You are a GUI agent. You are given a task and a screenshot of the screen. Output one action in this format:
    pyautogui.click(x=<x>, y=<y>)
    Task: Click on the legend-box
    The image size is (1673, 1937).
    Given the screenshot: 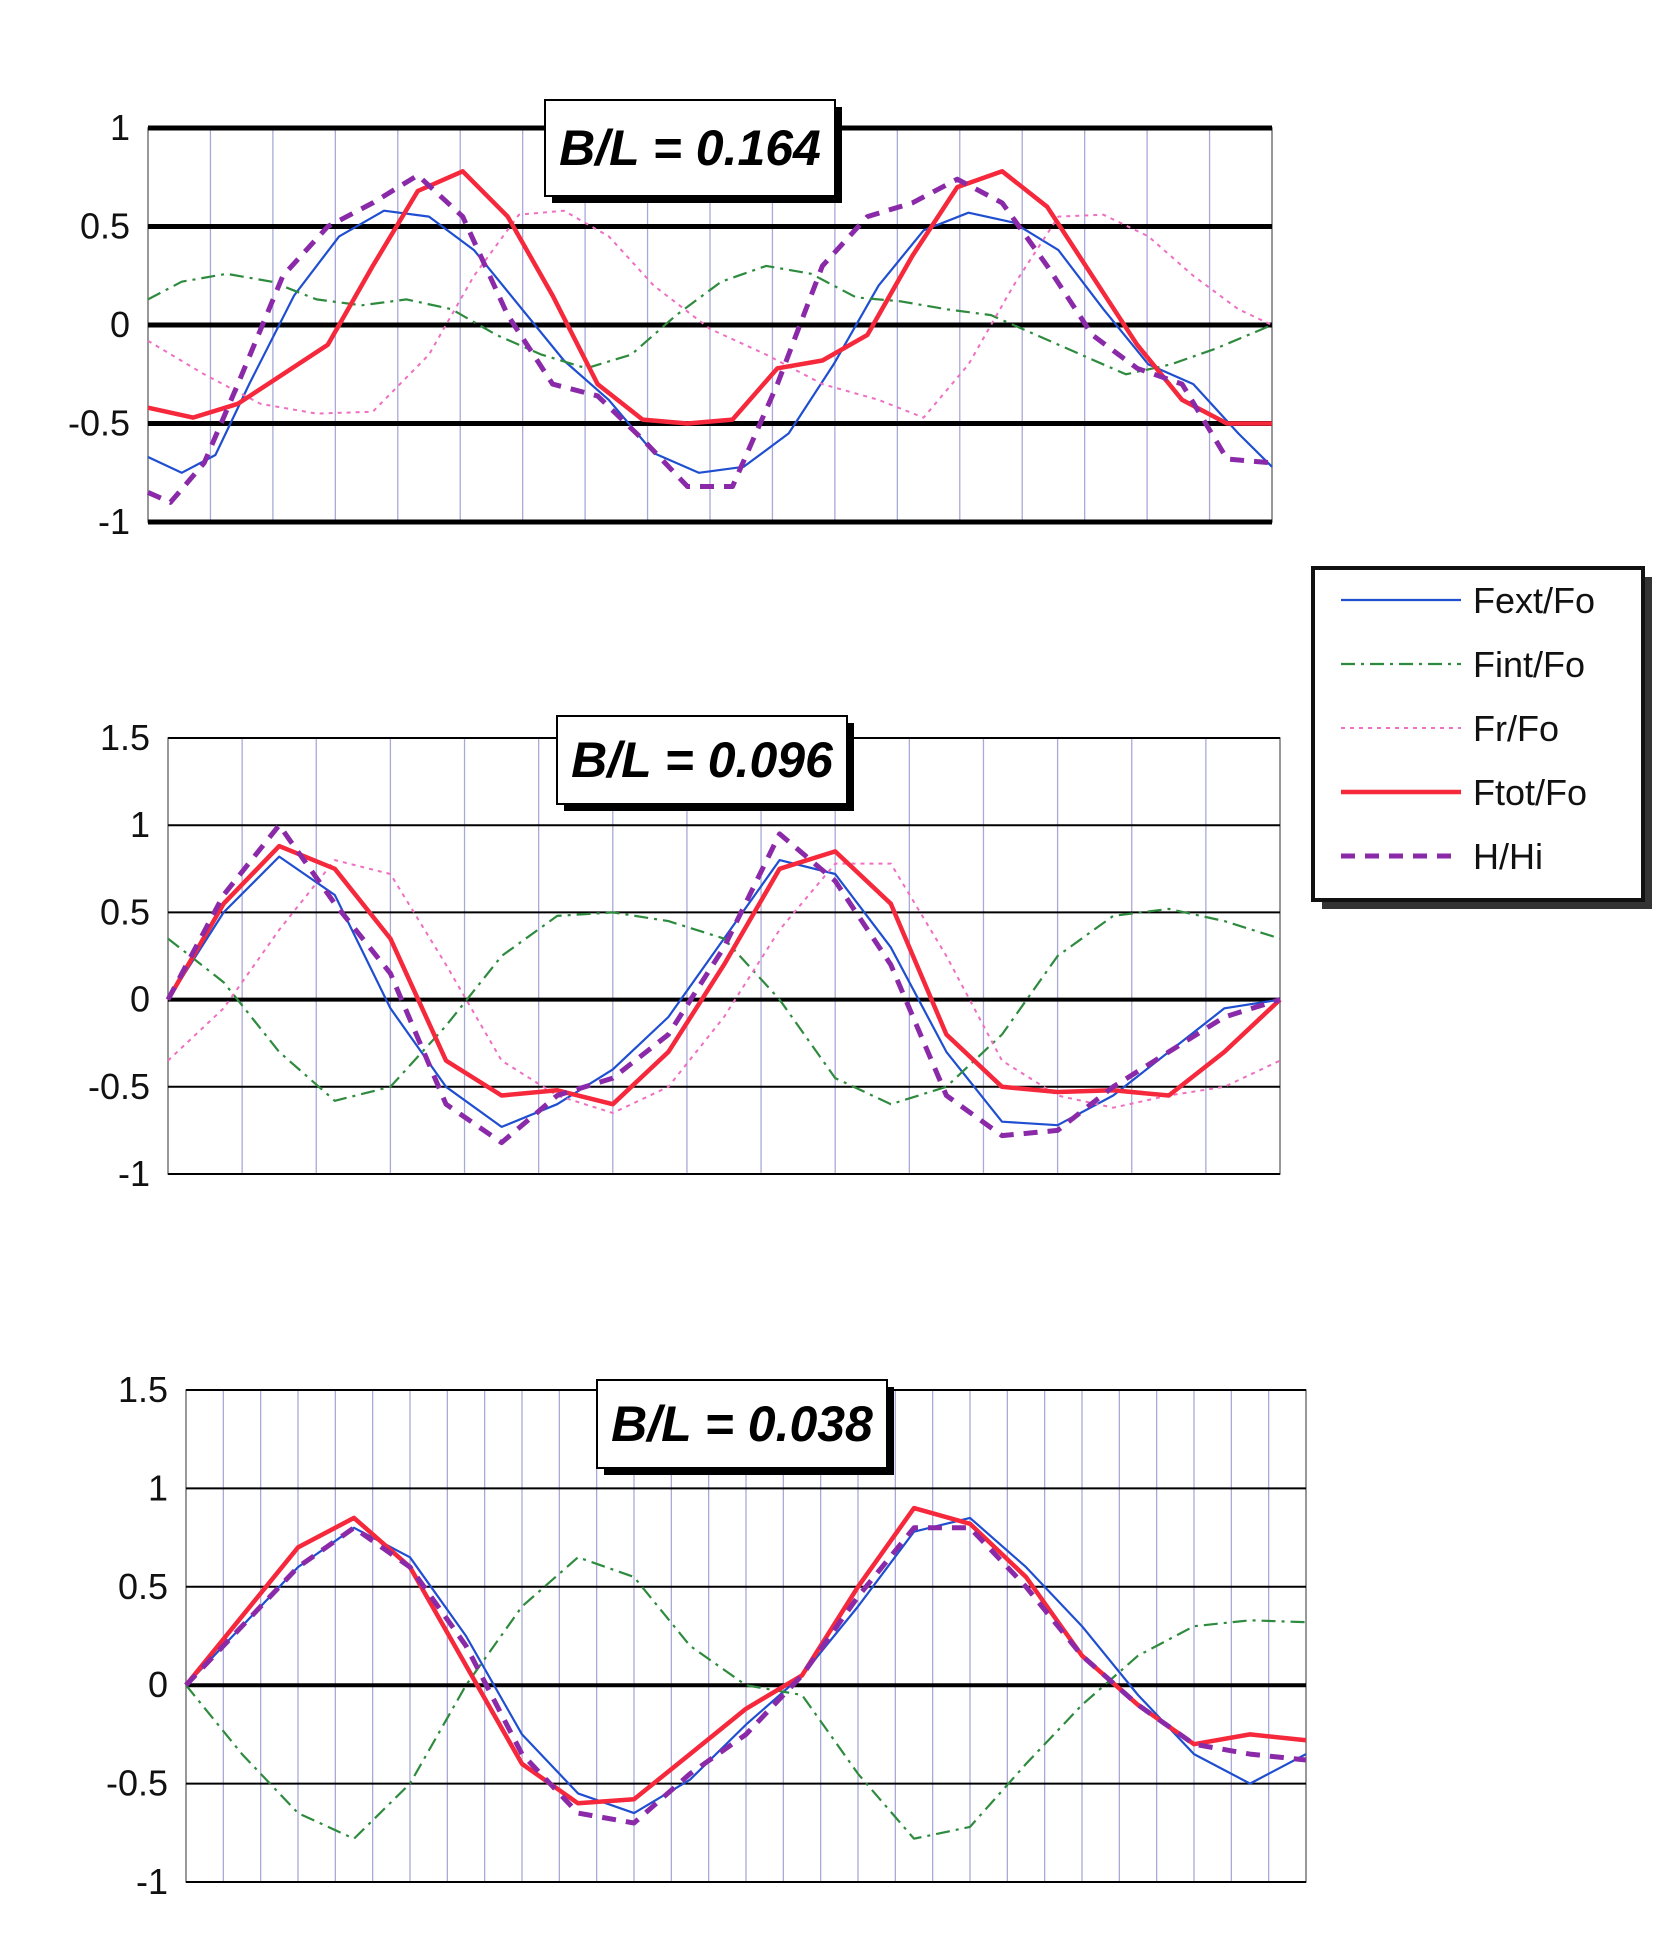 What is the action you would take?
    pyautogui.click(x=1478, y=734)
    